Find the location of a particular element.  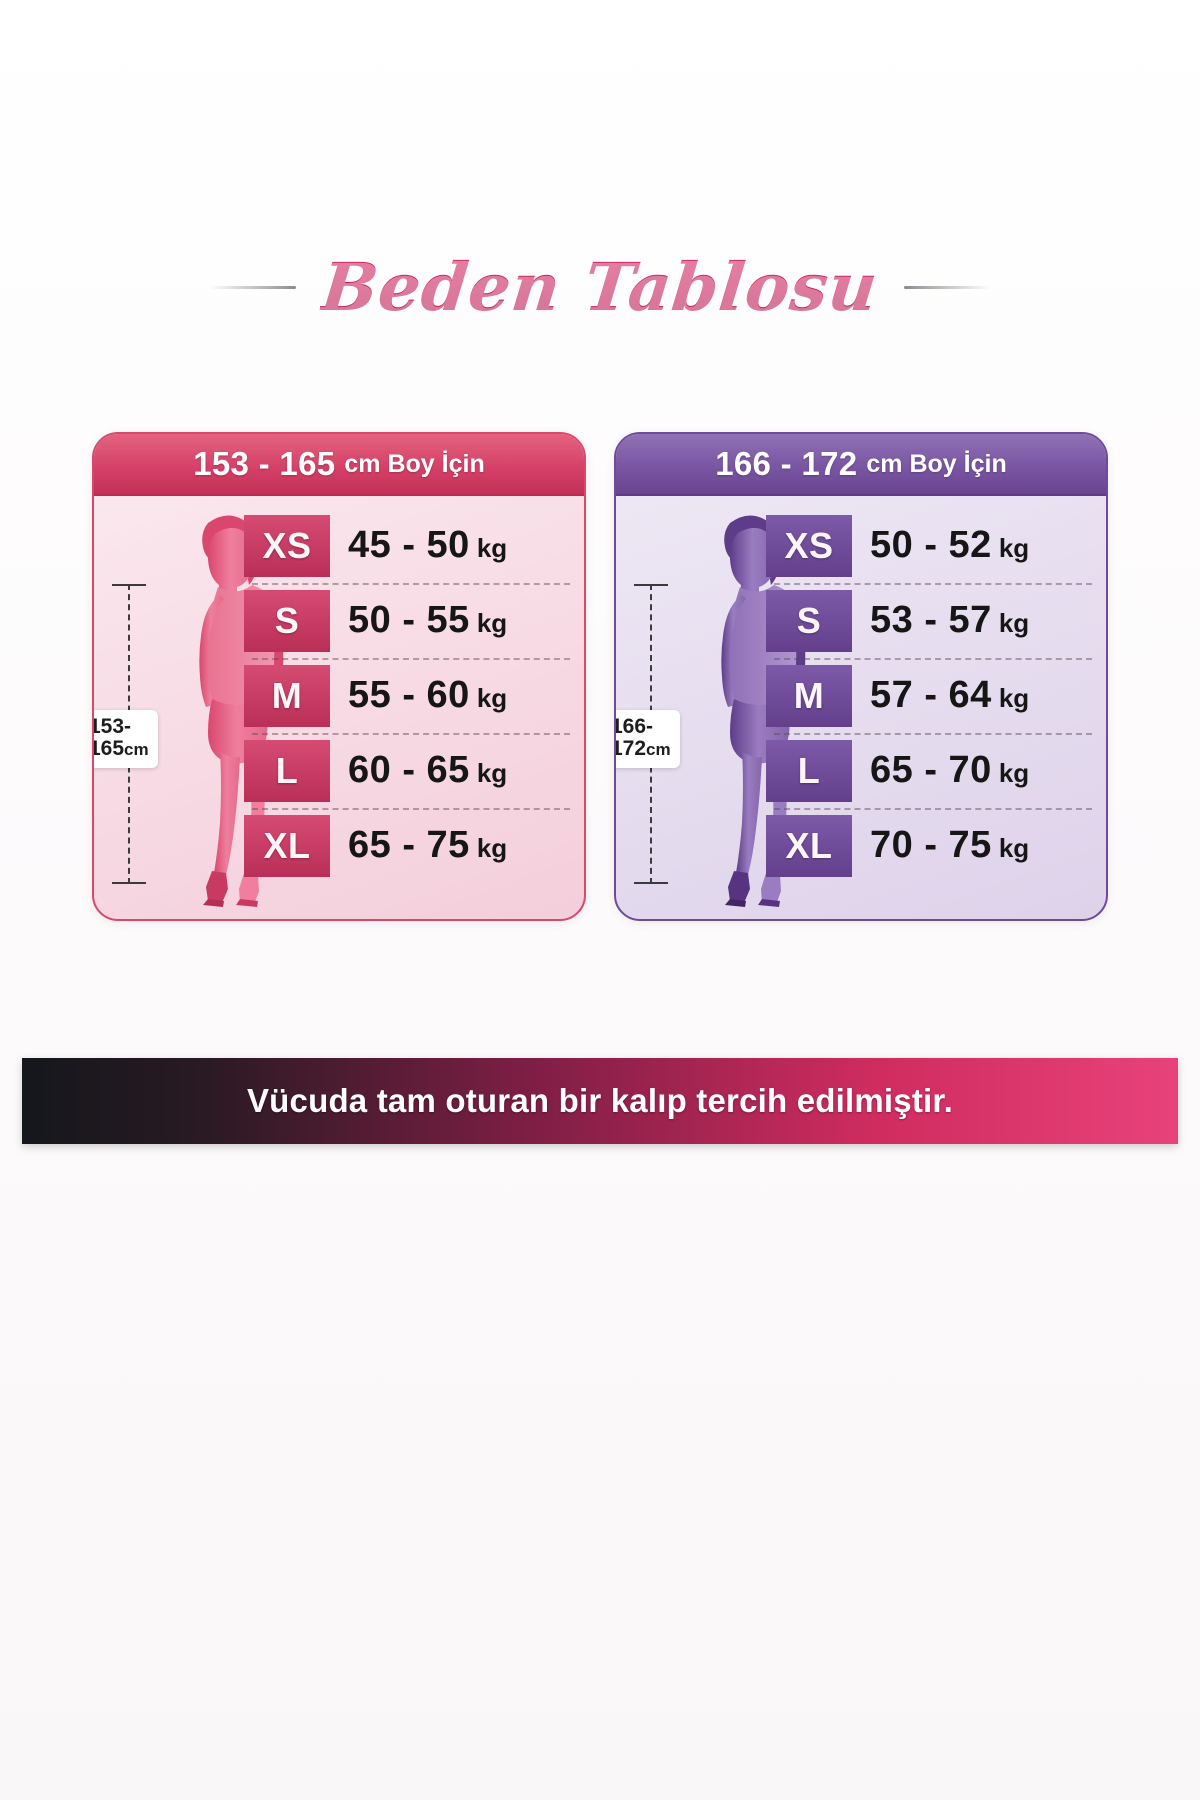

height-tag-line2-wrap: 172cm is located at coordinates (642, 749).